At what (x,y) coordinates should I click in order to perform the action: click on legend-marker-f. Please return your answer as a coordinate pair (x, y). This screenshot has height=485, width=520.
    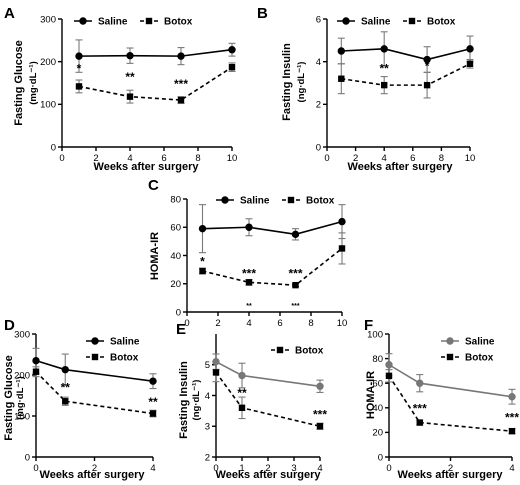
    Looking at the image, I should click on (450, 341).